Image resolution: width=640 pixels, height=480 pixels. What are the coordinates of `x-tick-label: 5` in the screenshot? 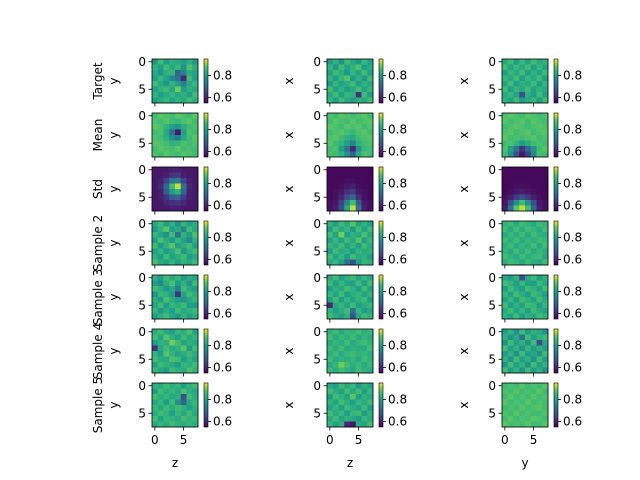 It's located at (359, 440).